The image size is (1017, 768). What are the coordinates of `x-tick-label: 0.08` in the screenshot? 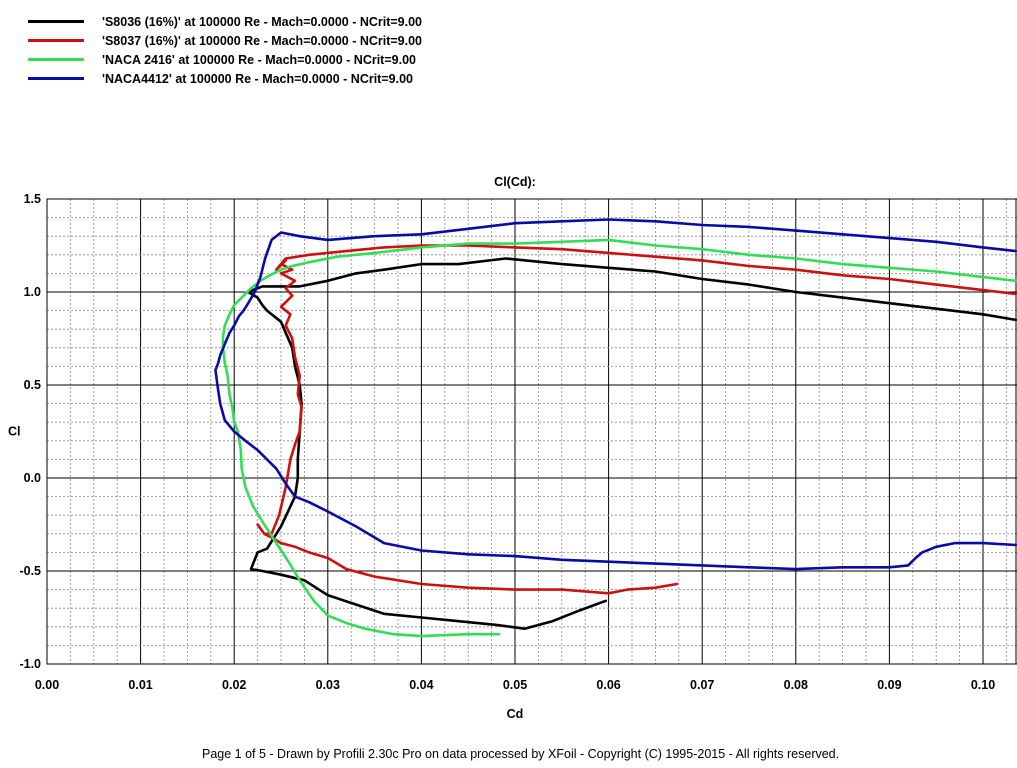 It's located at (796, 685).